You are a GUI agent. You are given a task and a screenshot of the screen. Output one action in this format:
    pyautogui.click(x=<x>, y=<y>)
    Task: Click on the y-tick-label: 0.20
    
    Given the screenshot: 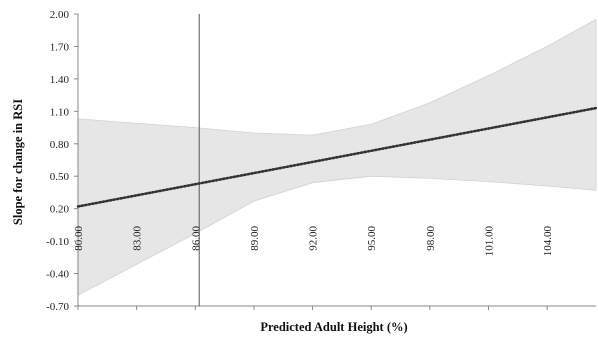 What is the action you would take?
    pyautogui.click(x=60, y=210)
    